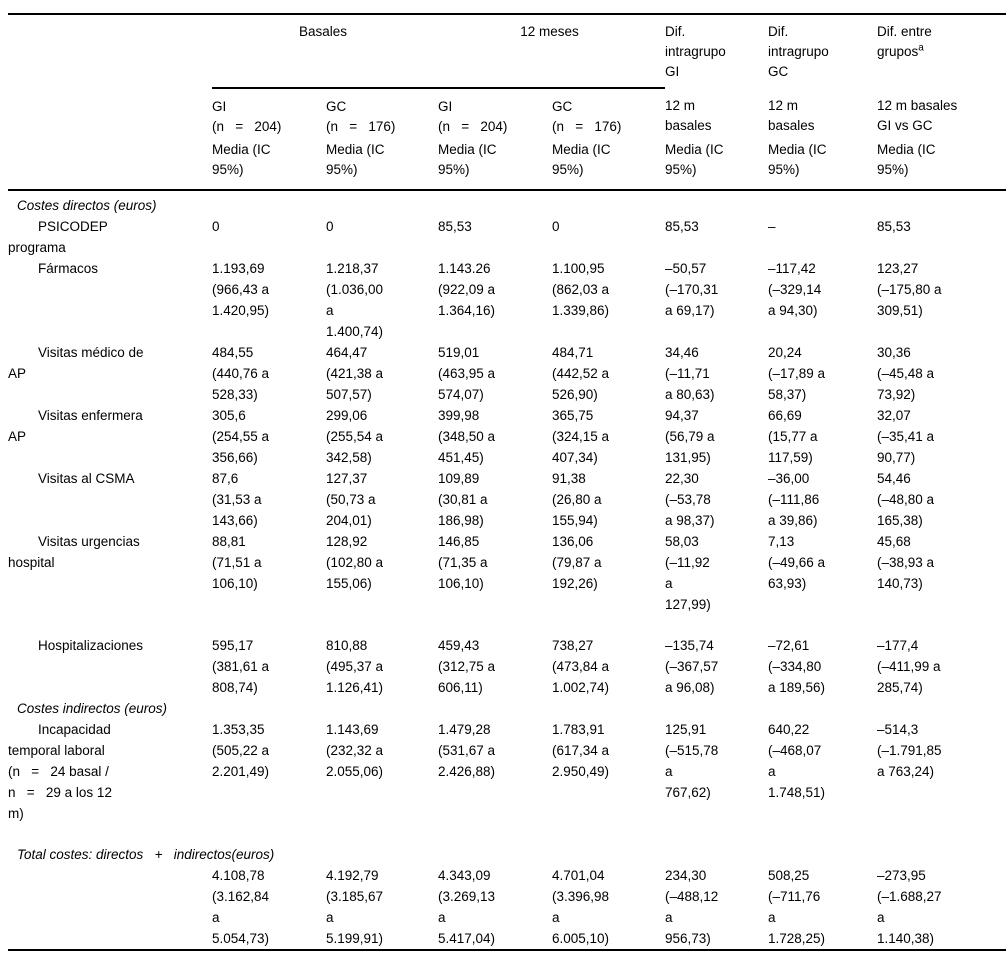 The height and width of the screenshot is (968, 1008). Describe the element at coordinates (241, 436) in the screenshot. I see `data-cell: 305,6 (254,55 a 356,66)` at that location.